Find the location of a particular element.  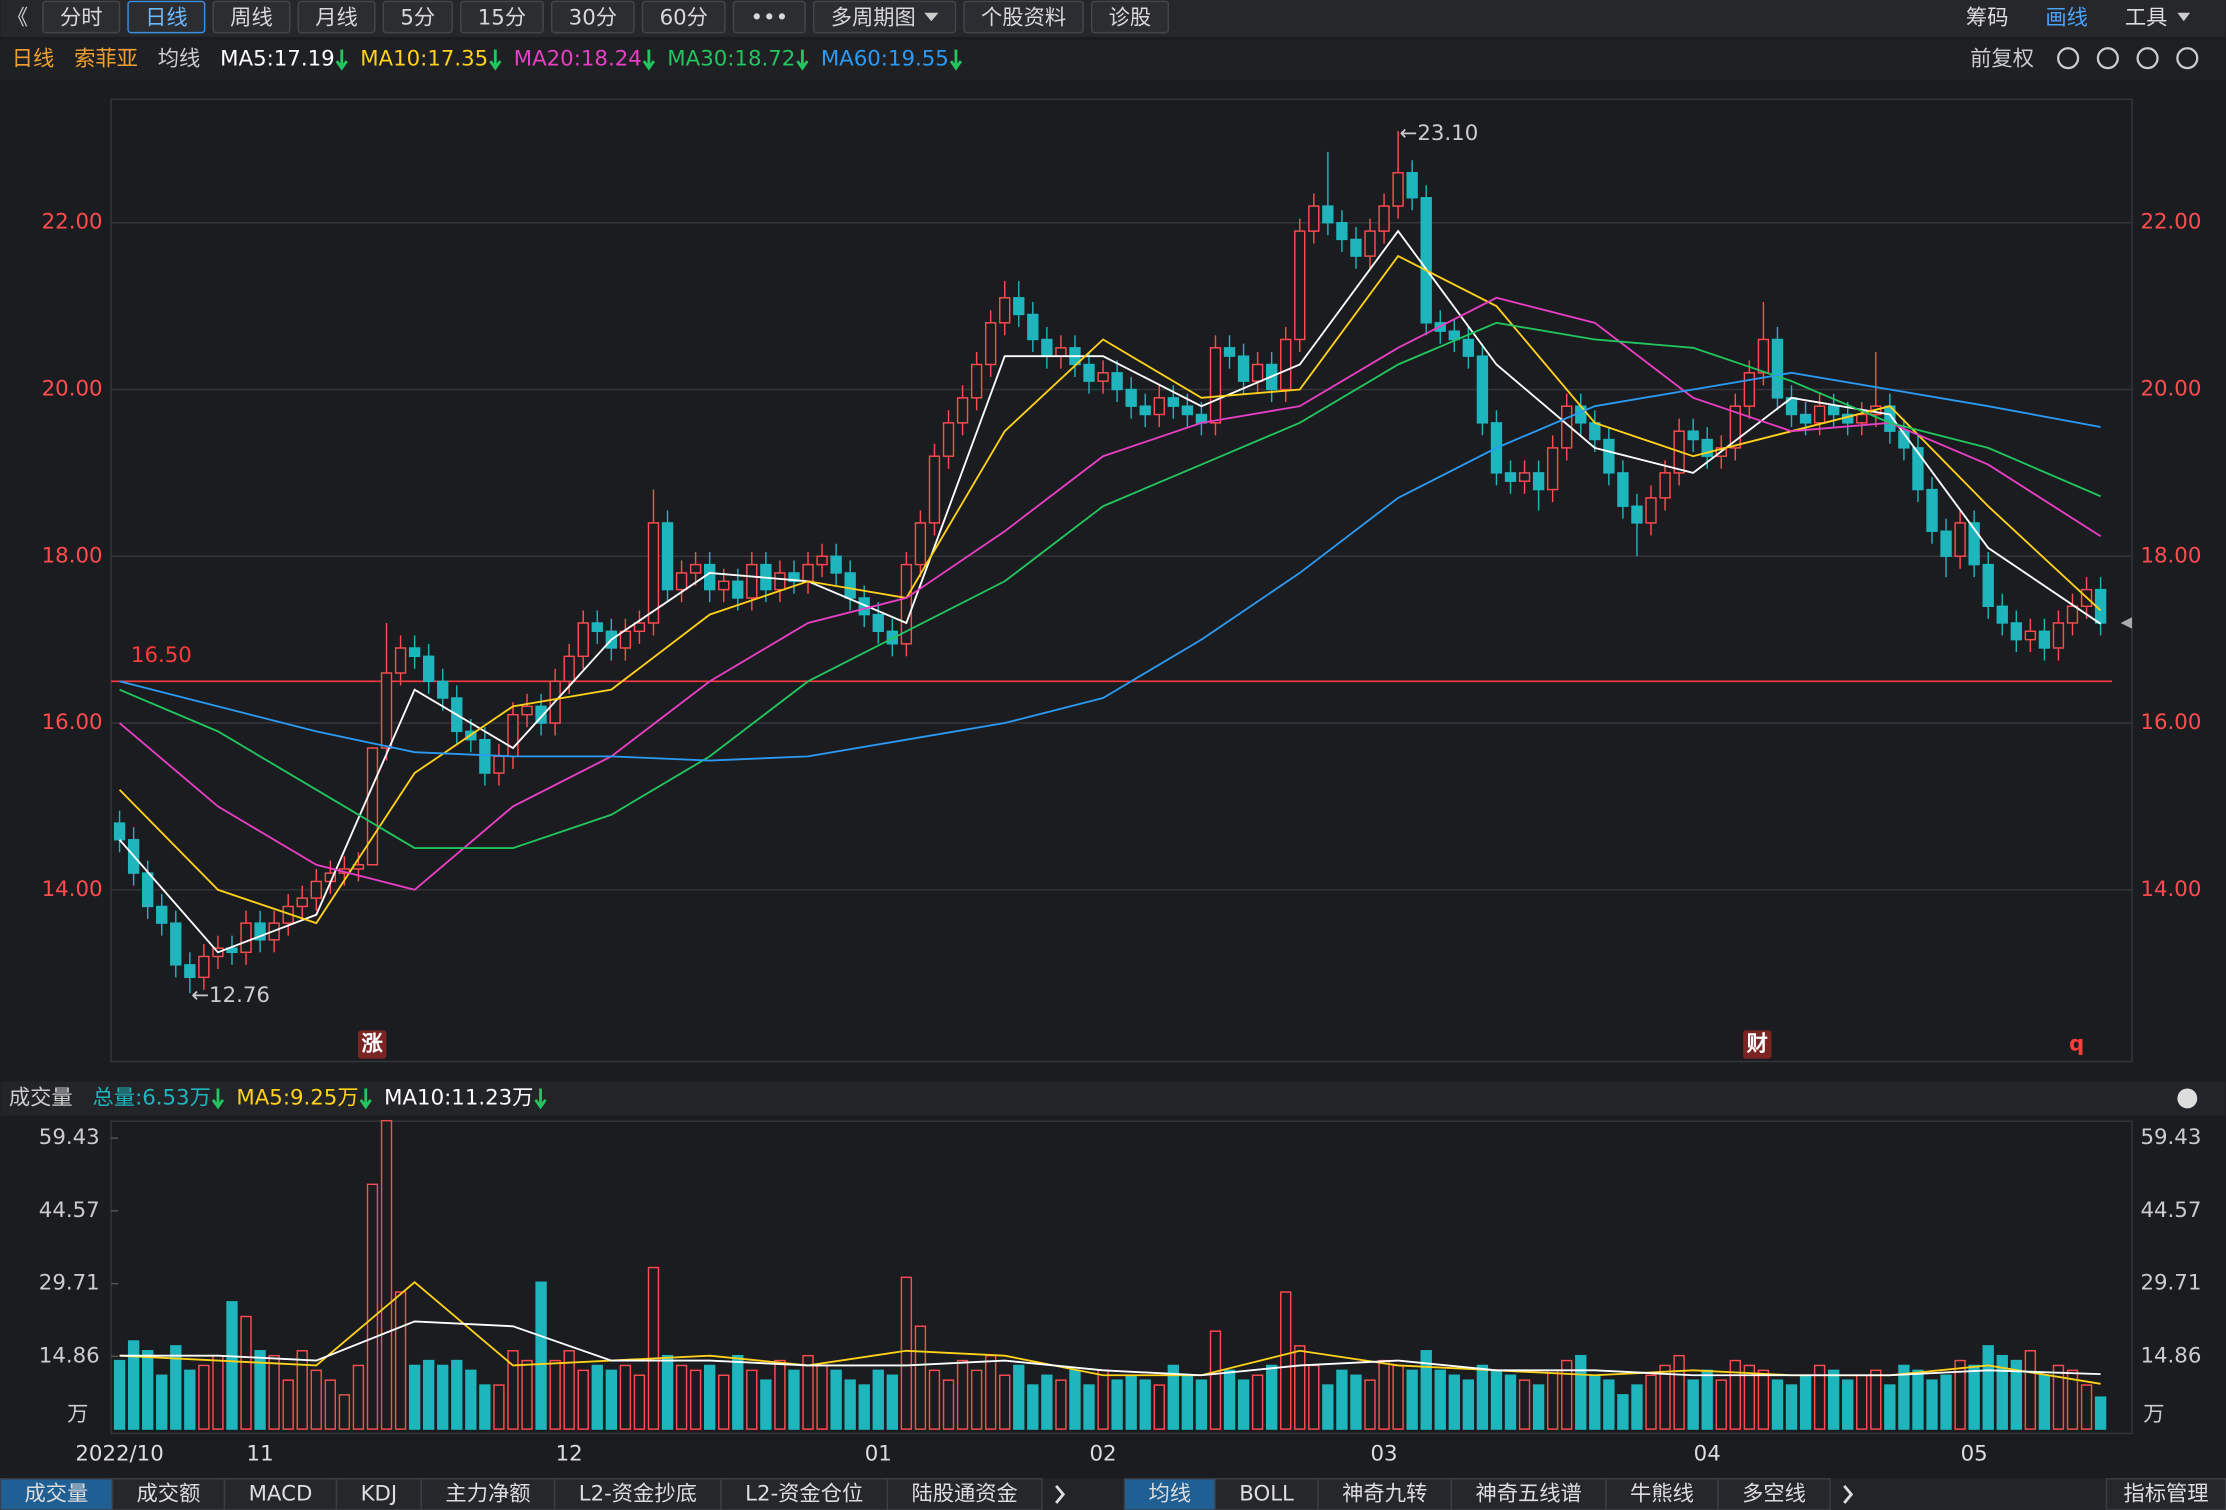

tab-label: 日线 is located at coordinates (166, 17).